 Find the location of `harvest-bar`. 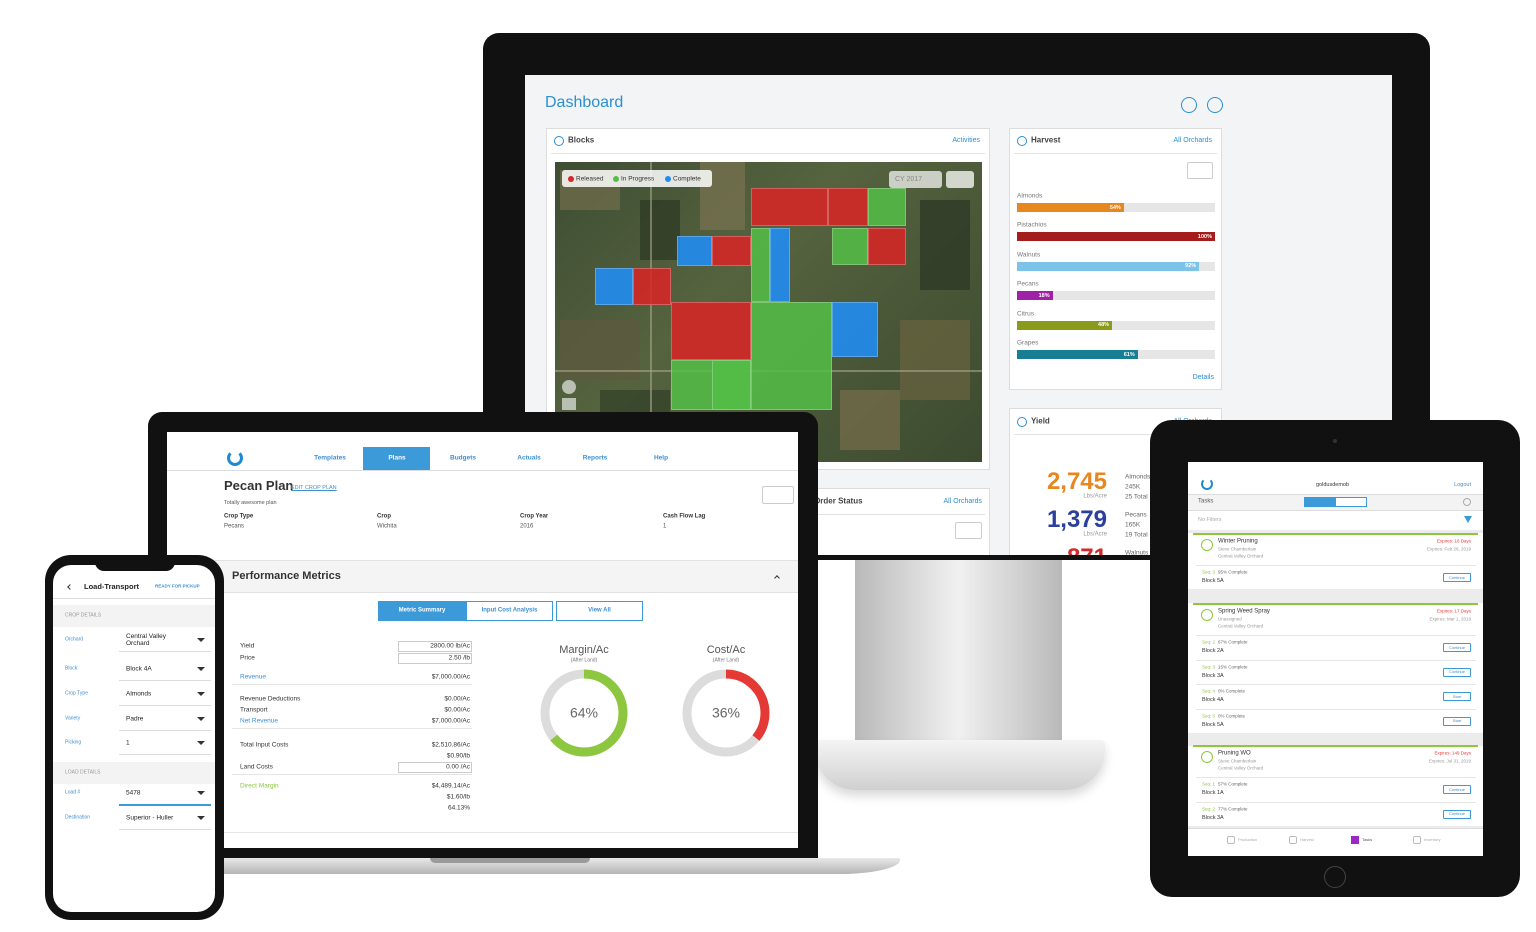

harvest-bar is located at coordinates (1070, 207).